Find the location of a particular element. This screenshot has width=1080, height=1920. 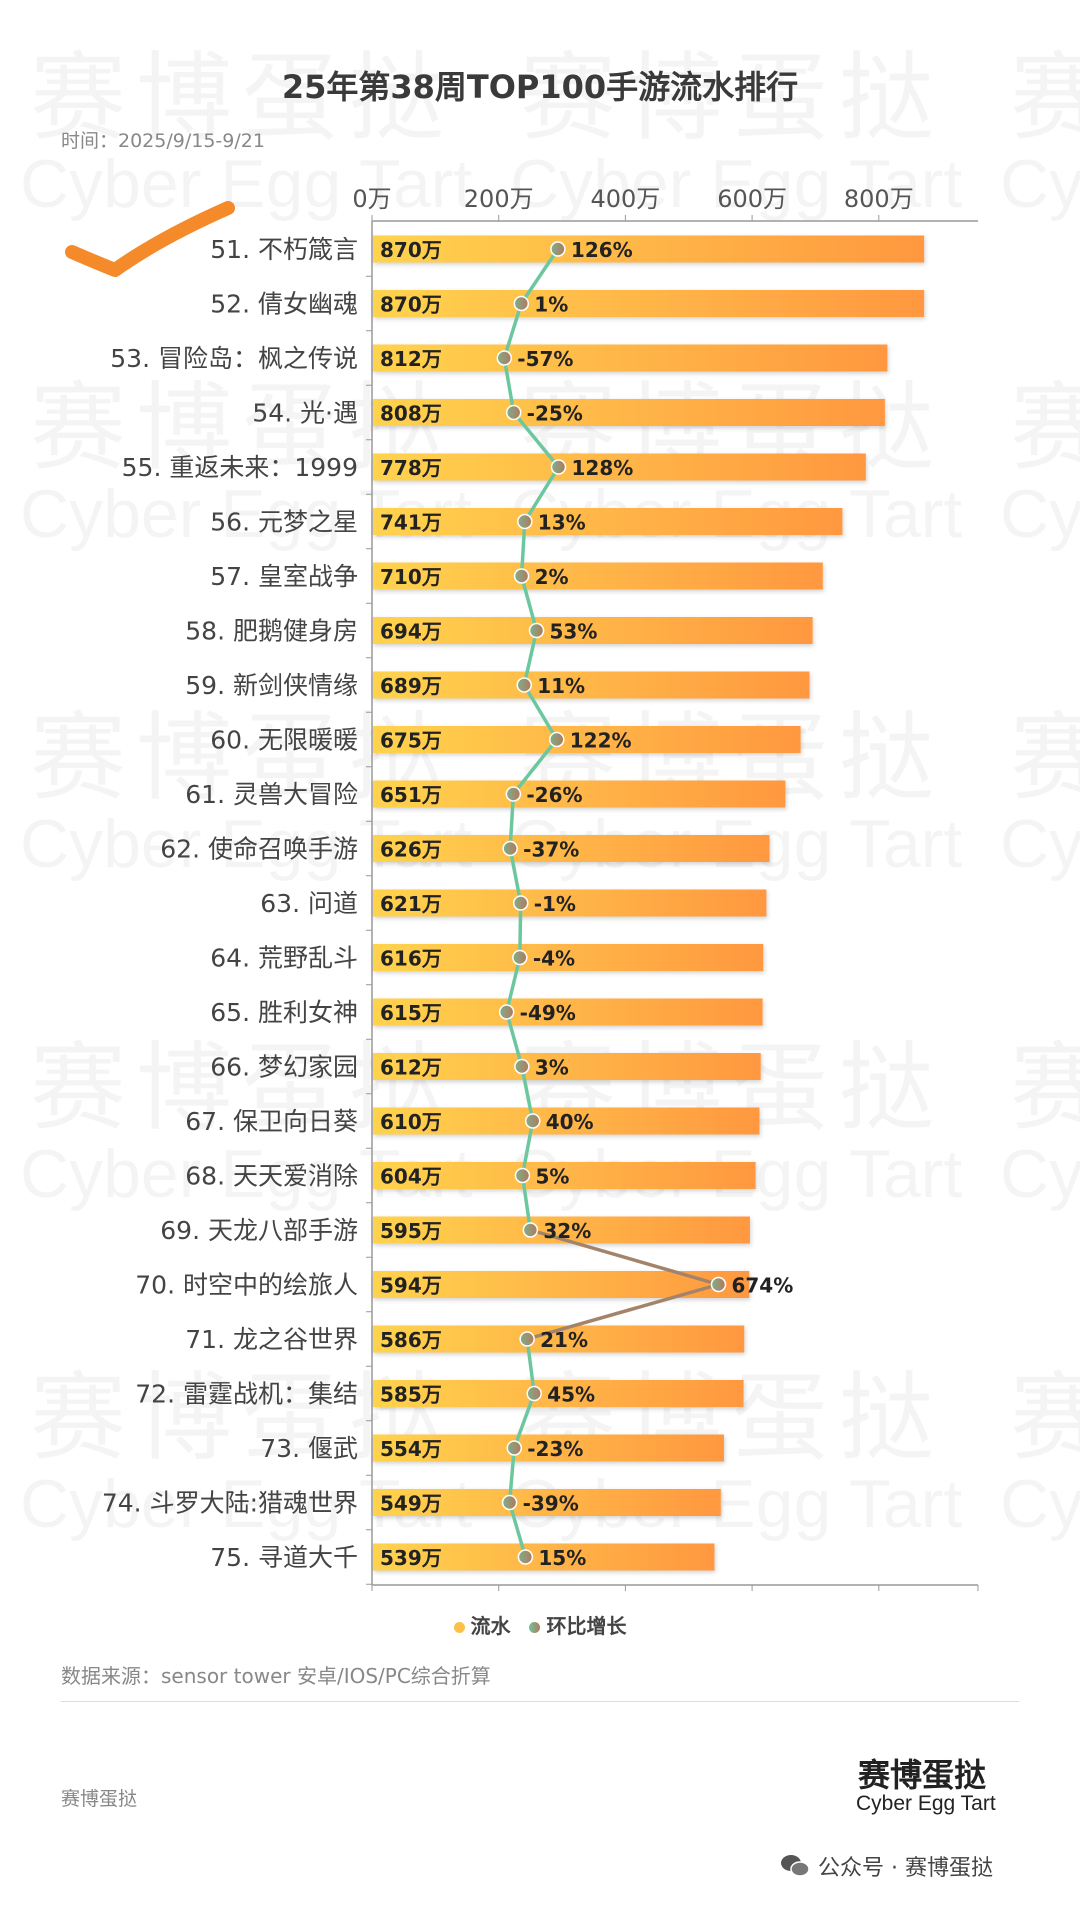

revenue-label: 586万 is located at coordinates (411, 1340).